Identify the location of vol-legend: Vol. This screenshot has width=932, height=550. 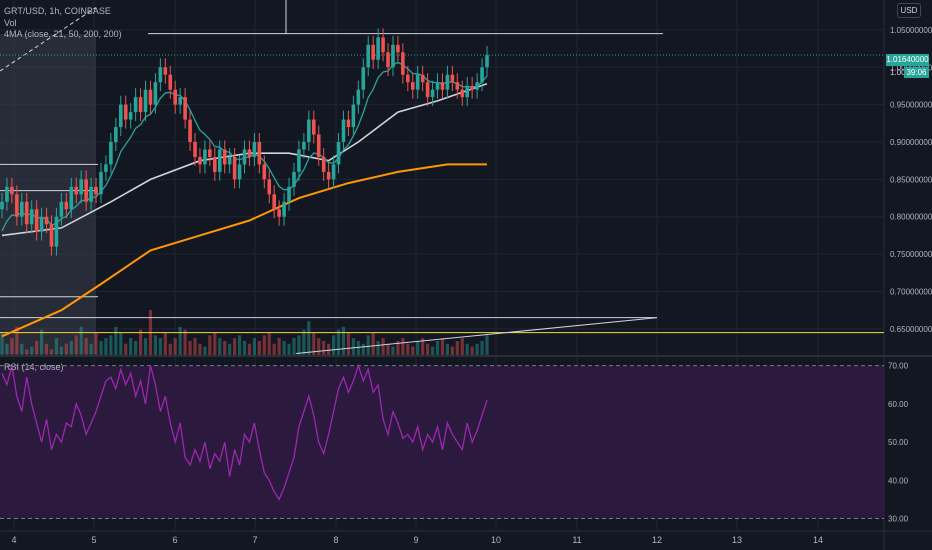
(10, 23).